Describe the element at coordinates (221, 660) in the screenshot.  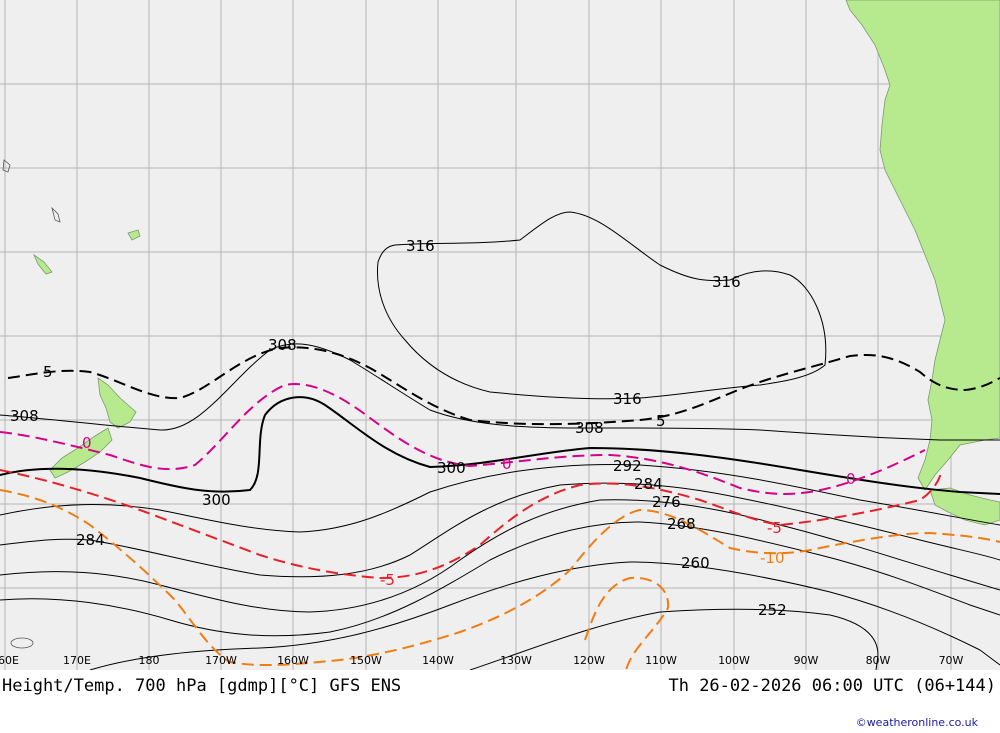
I see `lon-tick: 170W` at that location.